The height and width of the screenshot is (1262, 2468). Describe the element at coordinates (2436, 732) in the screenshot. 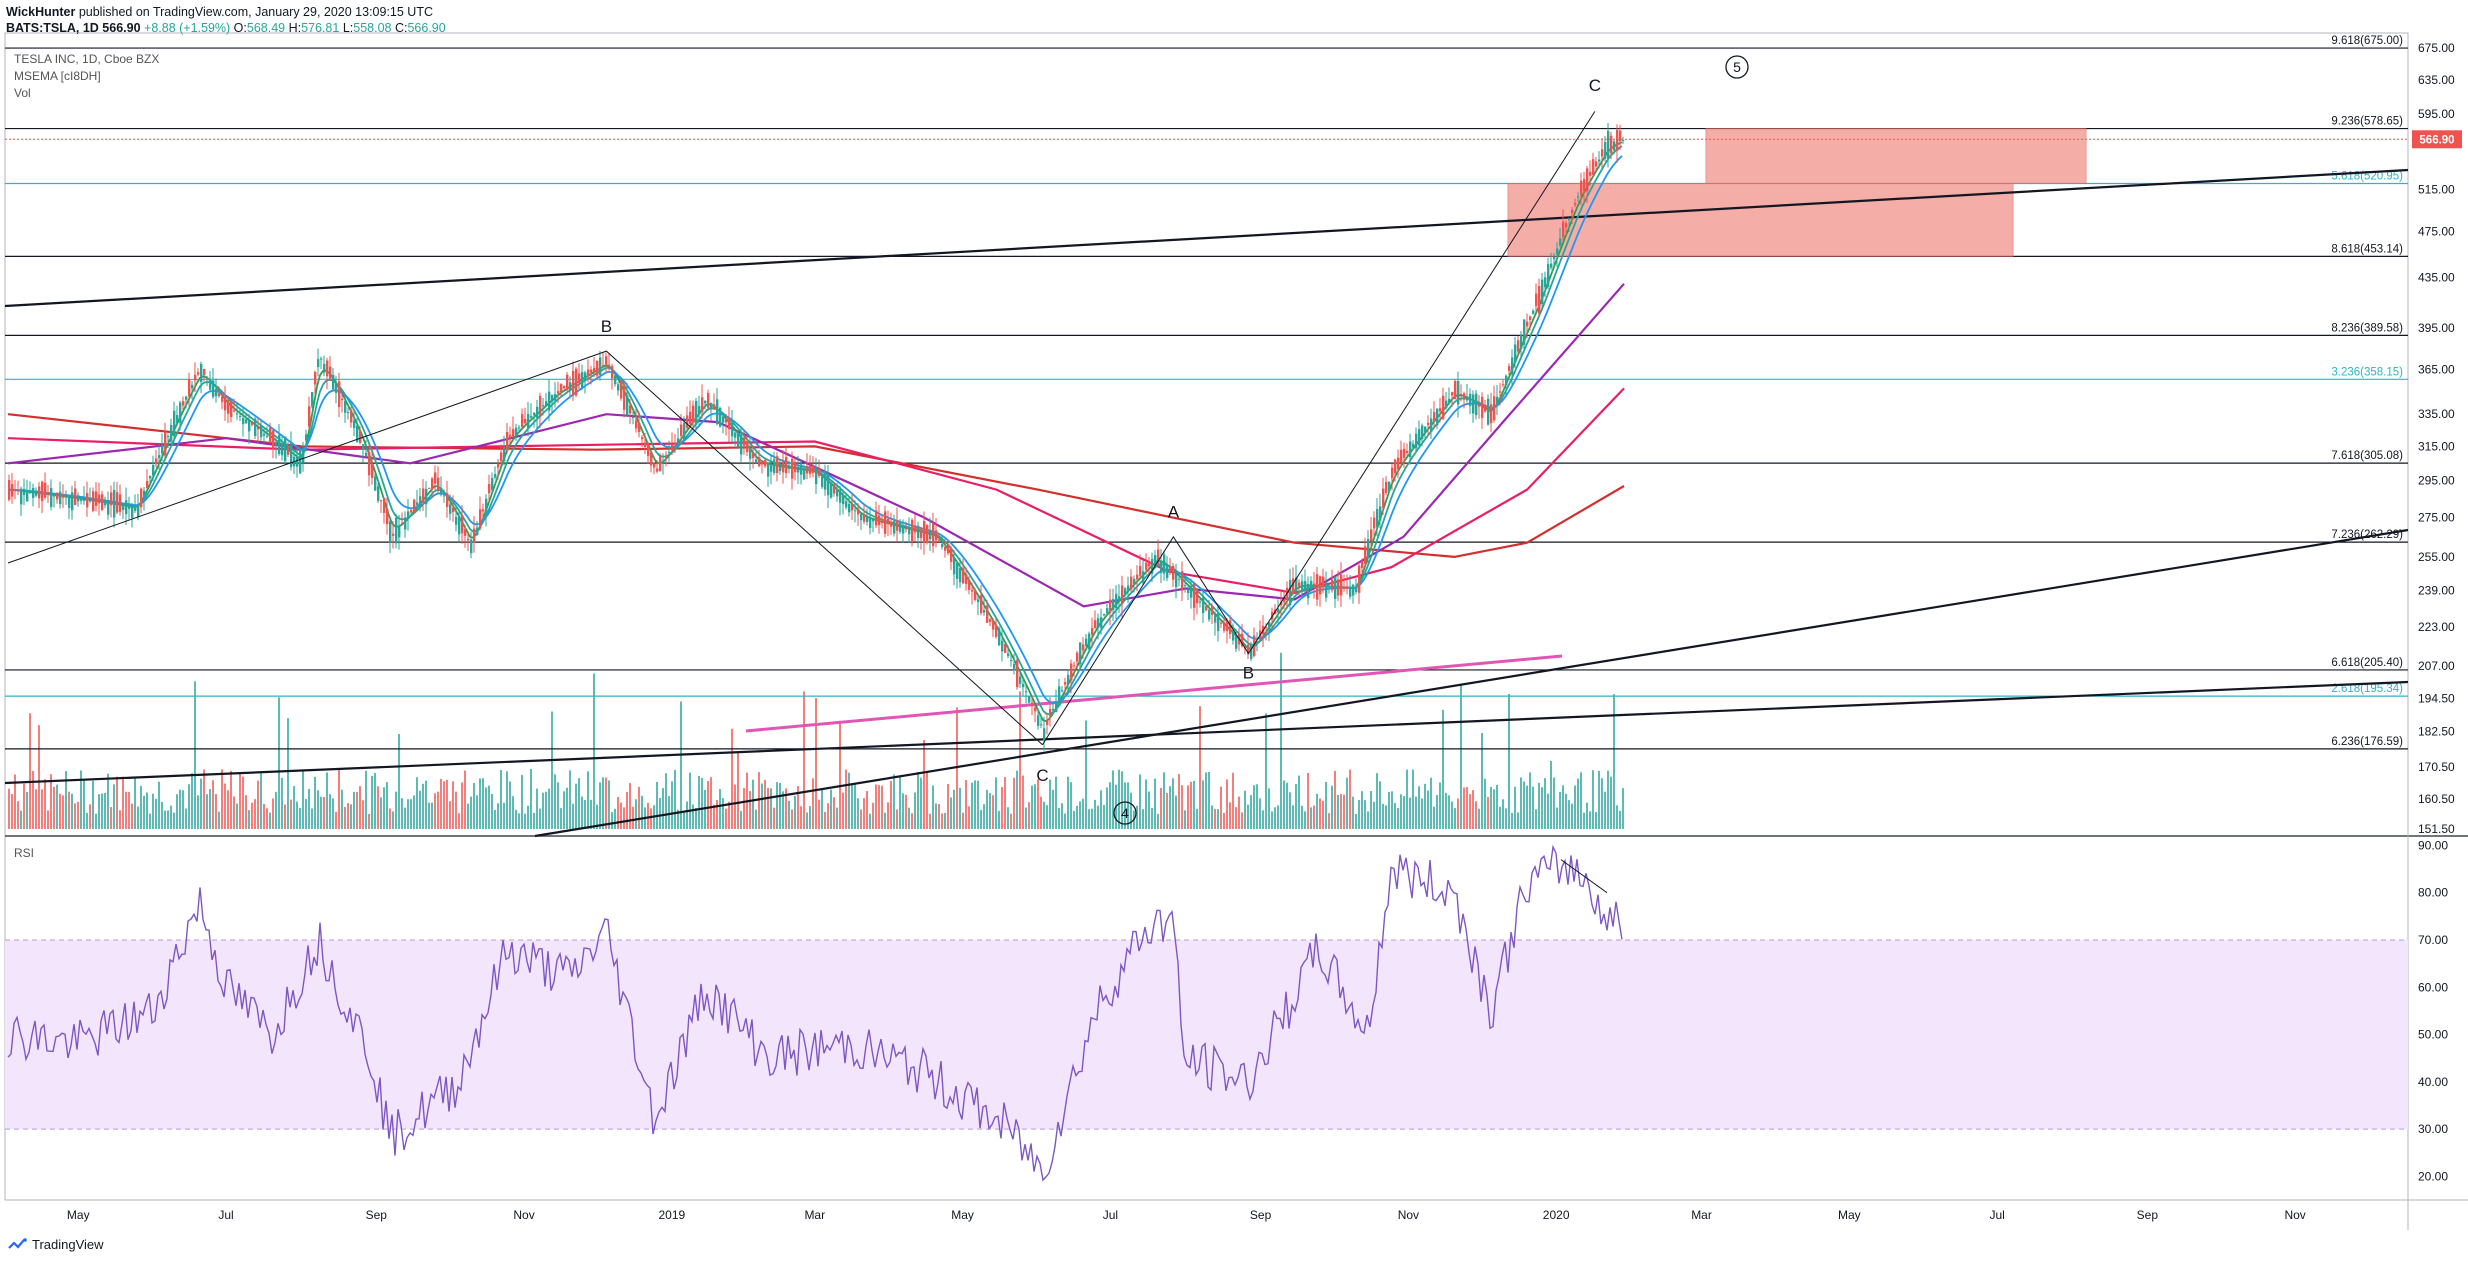

I see `price-axis-label: 182.50` at that location.